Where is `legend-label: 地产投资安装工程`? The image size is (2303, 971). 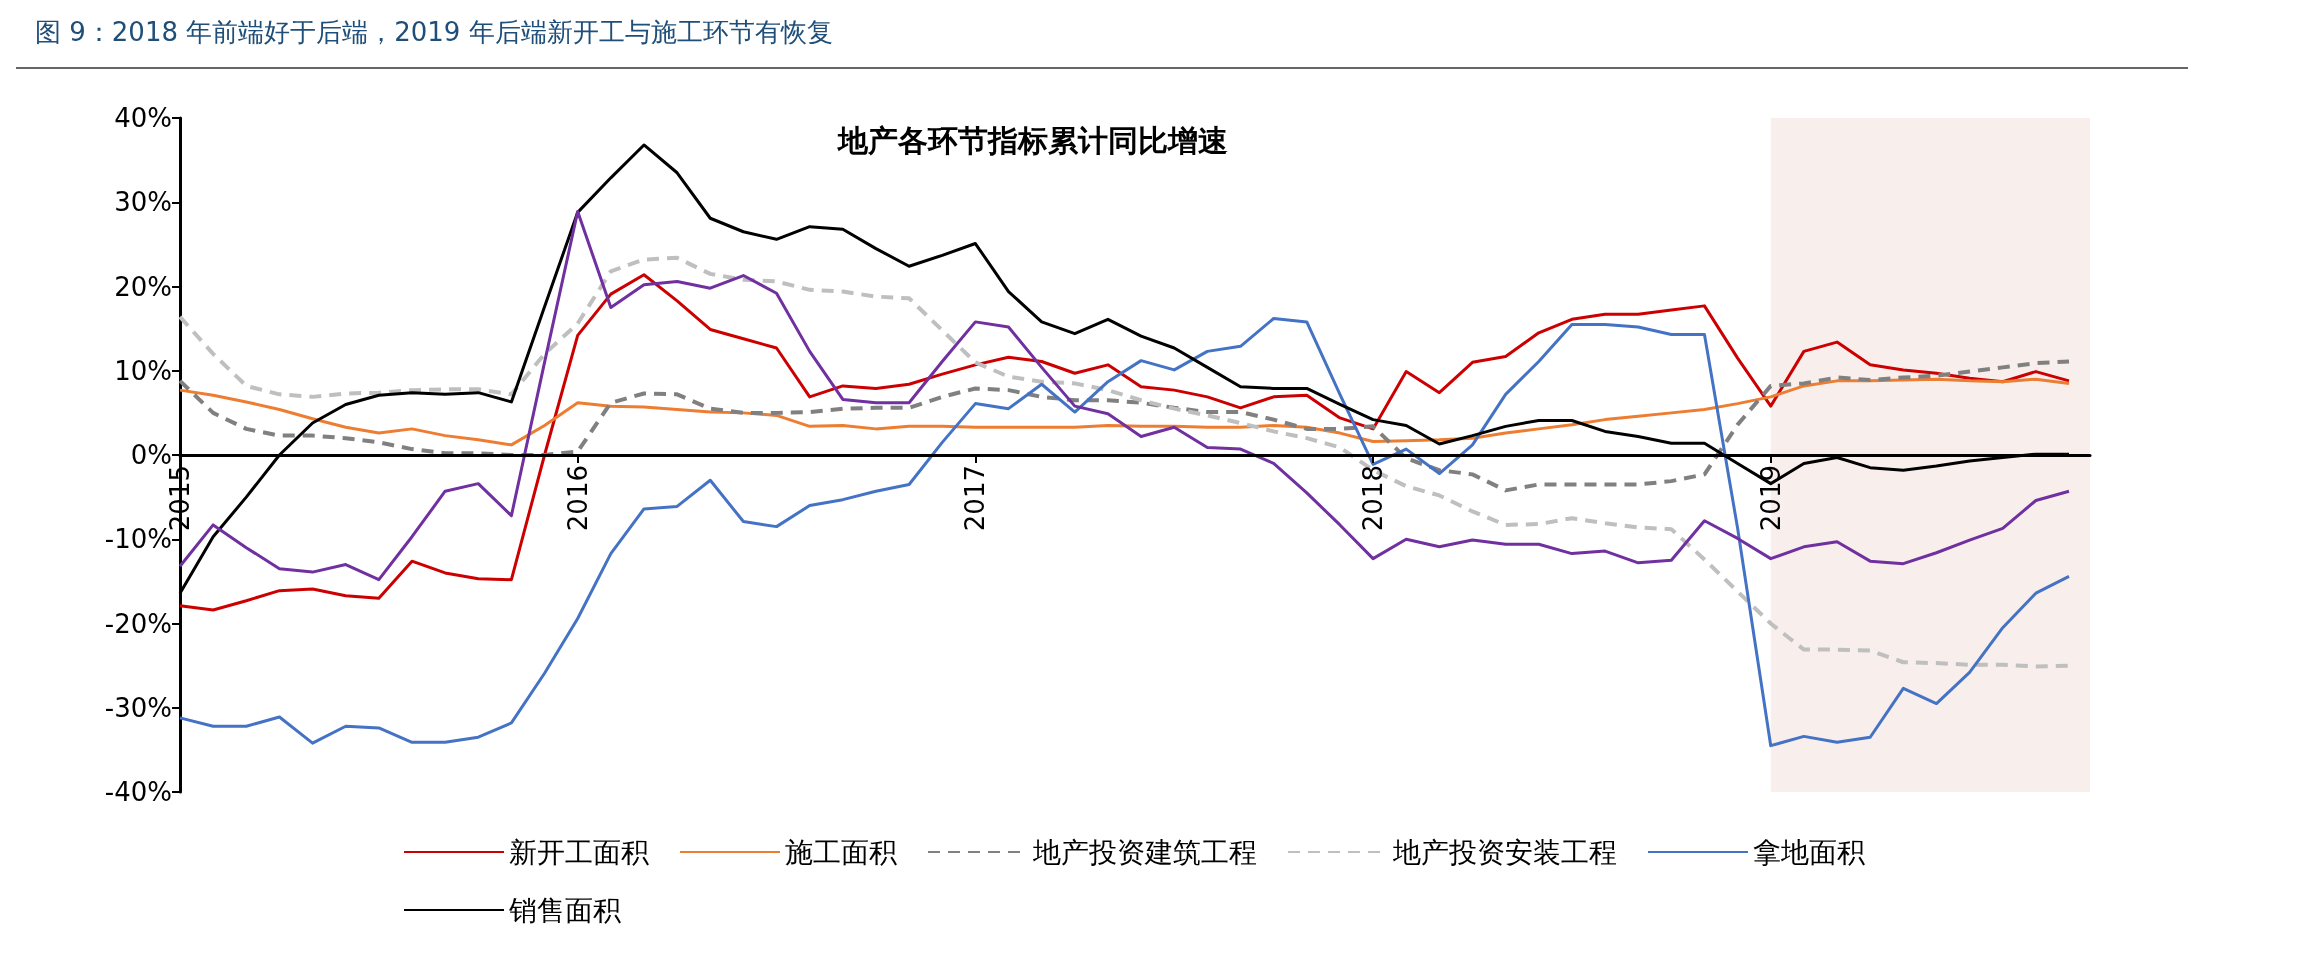
legend-label: 地产投资安装工程 is located at coordinates (1504, 852).